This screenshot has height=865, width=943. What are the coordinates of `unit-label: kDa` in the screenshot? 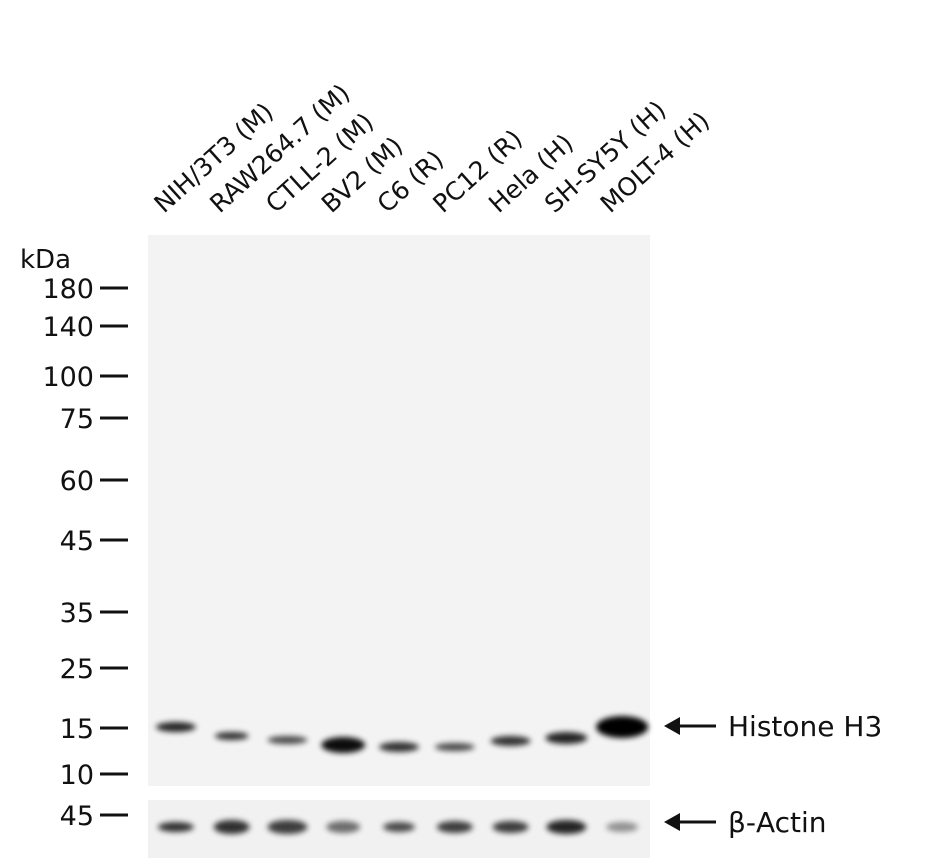 It's located at (45, 260).